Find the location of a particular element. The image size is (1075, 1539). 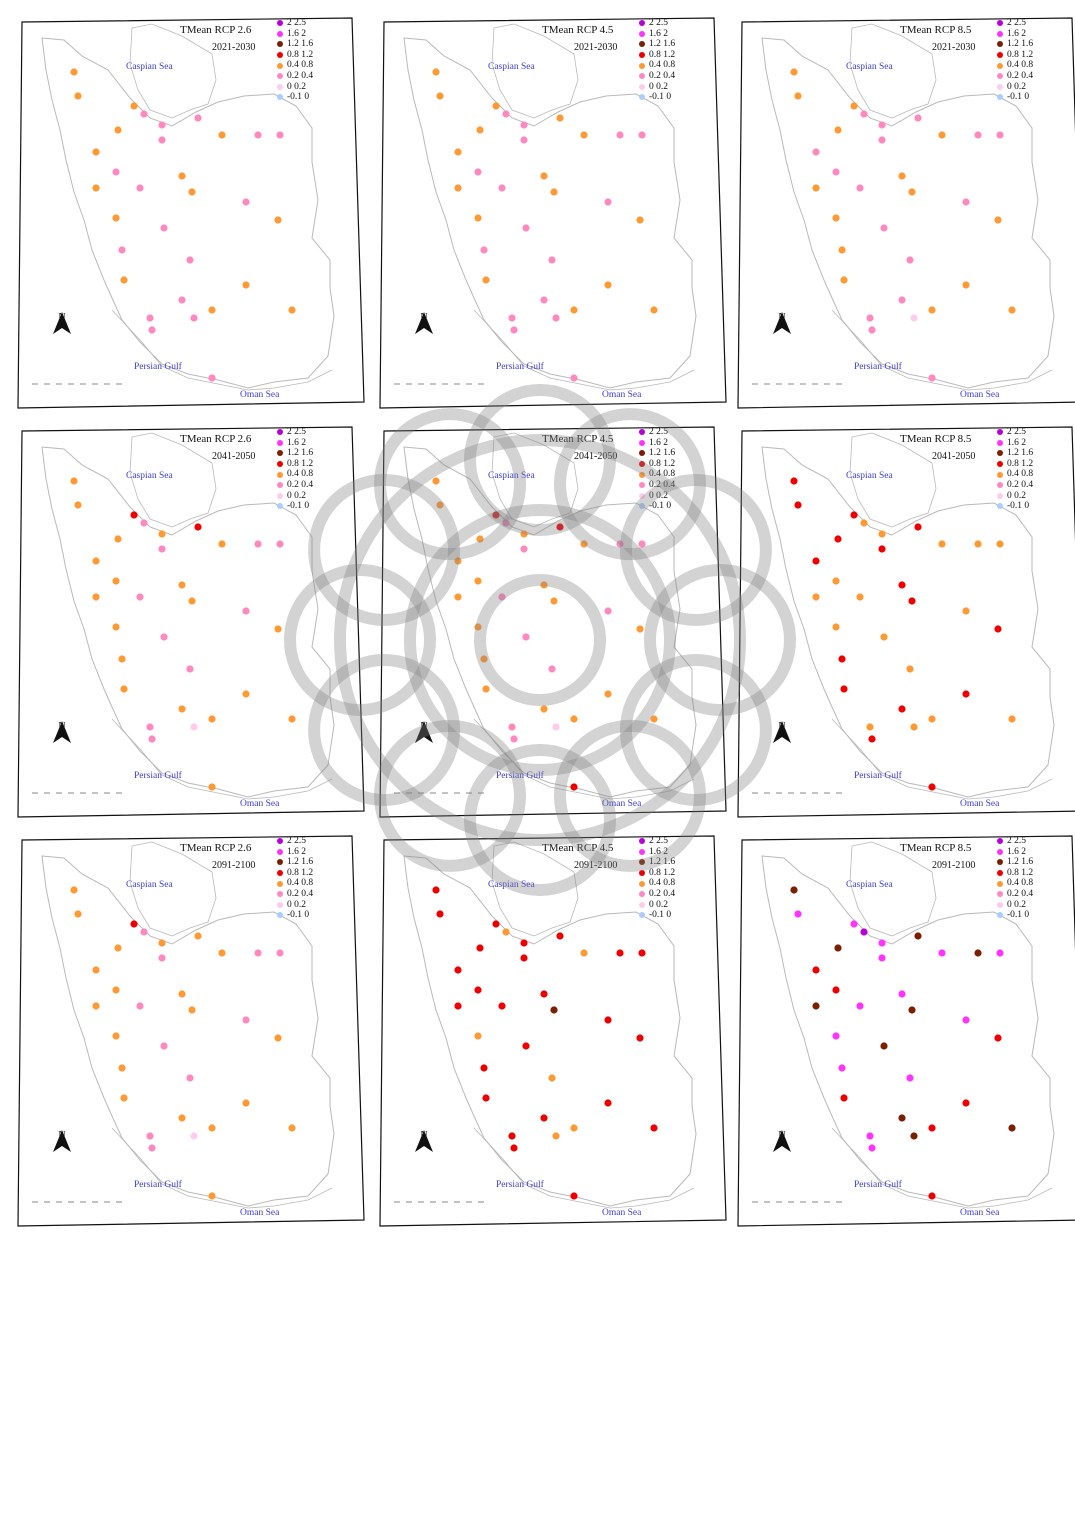

legend-label: 1.2 1.6 is located at coordinates (662, 453).